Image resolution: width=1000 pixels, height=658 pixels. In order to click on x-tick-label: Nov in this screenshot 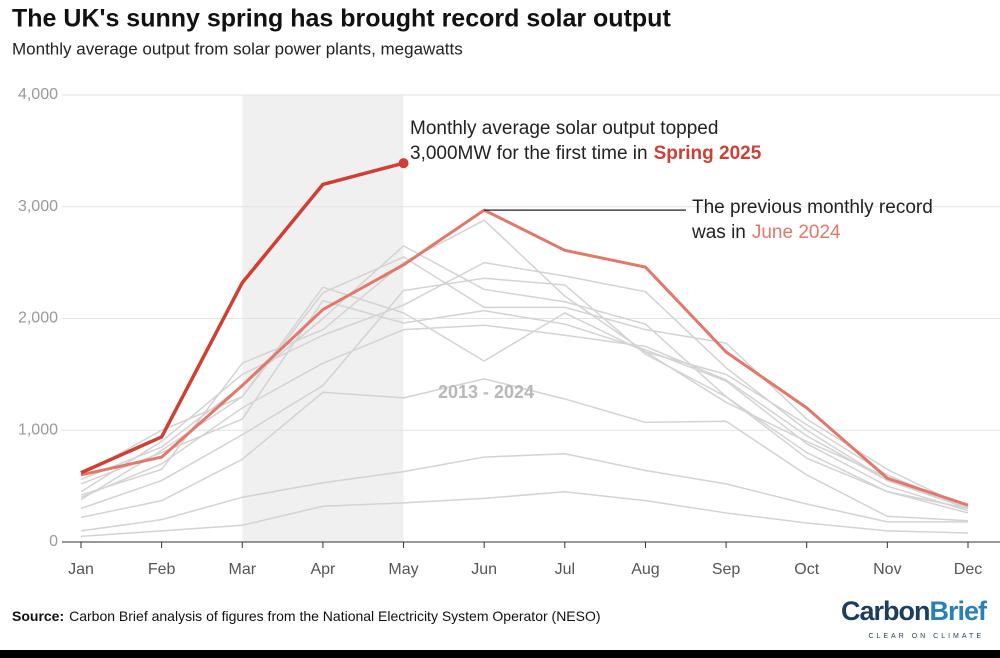, I will do `click(887, 569)`.